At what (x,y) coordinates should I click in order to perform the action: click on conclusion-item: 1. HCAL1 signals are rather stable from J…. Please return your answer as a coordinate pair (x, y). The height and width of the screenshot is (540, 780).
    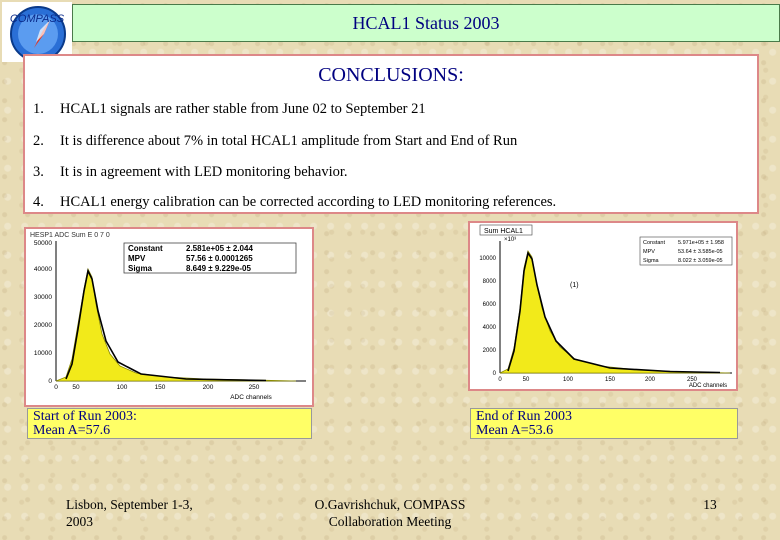
    Looking at the image, I should click on (229, 109).